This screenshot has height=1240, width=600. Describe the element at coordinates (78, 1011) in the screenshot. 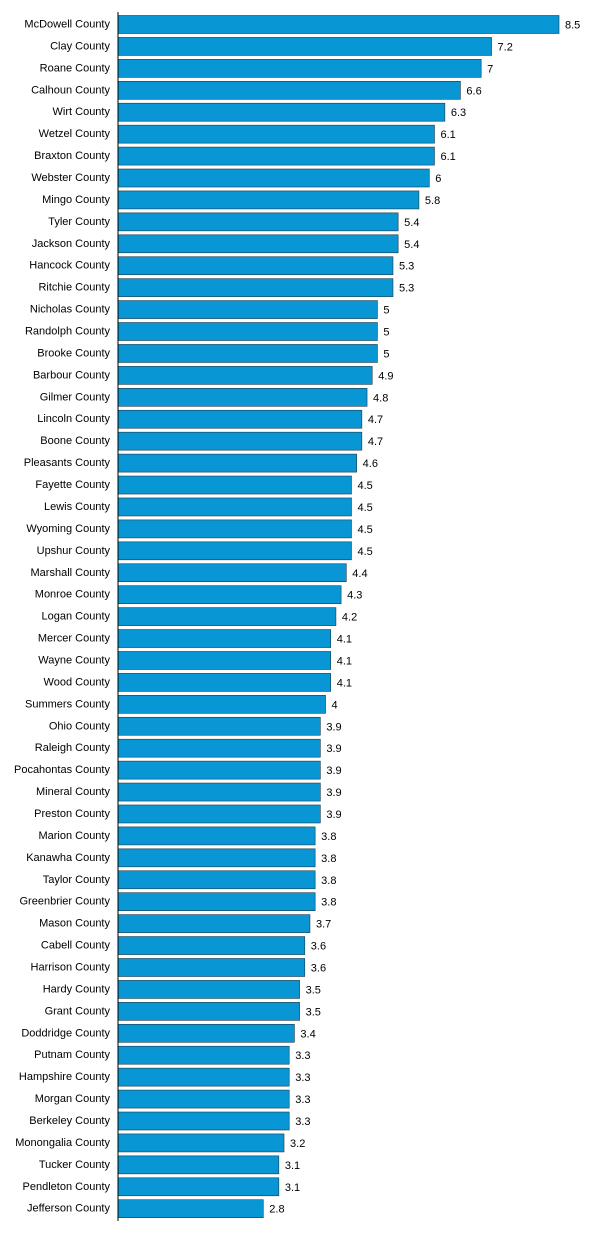

I see `category-label: Grant County` at that location.